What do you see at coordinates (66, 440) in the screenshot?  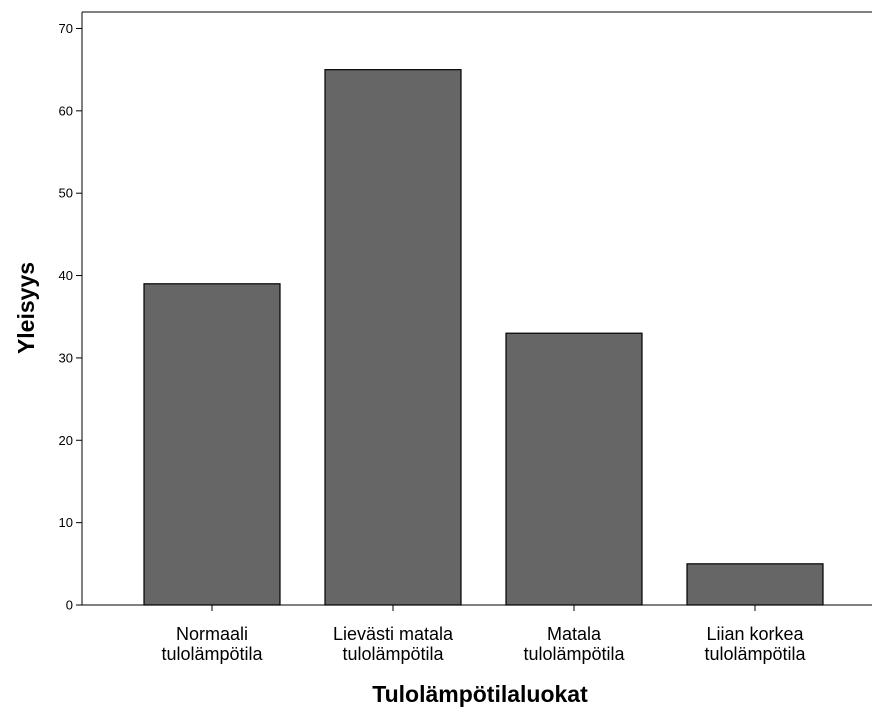 I see `y-tick-label: 20` at bounding box center [66, 440].